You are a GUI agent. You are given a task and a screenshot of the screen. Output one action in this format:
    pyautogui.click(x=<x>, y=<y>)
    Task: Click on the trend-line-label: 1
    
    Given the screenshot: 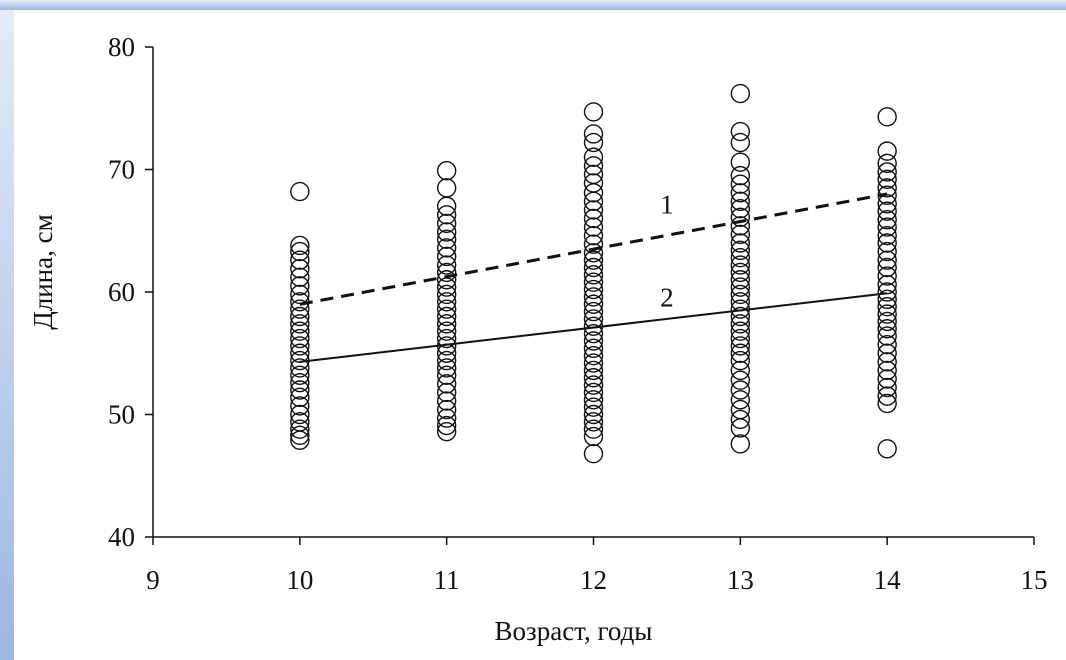 What is the action you would take?
    pyautogui.click(x=667, y=205)
    